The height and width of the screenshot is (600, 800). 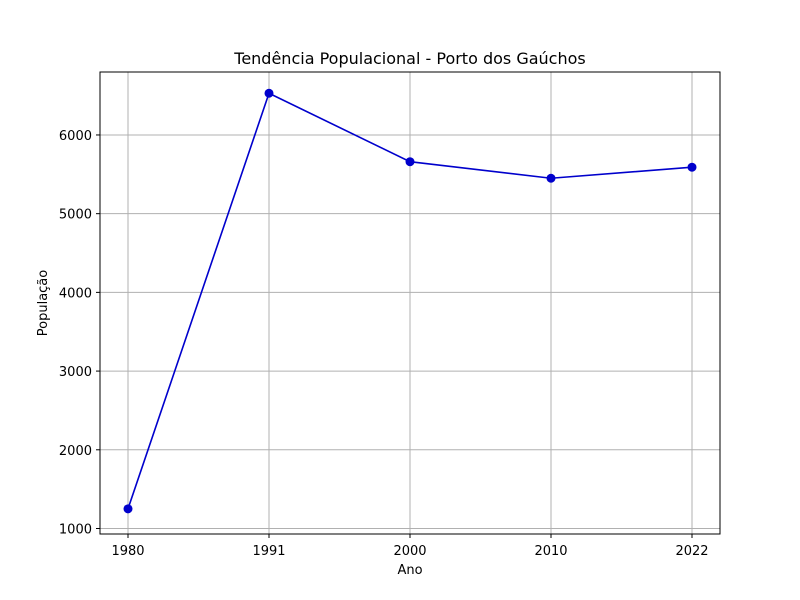 I want to click on y-axis-label: População, so click(x=43, y=303).